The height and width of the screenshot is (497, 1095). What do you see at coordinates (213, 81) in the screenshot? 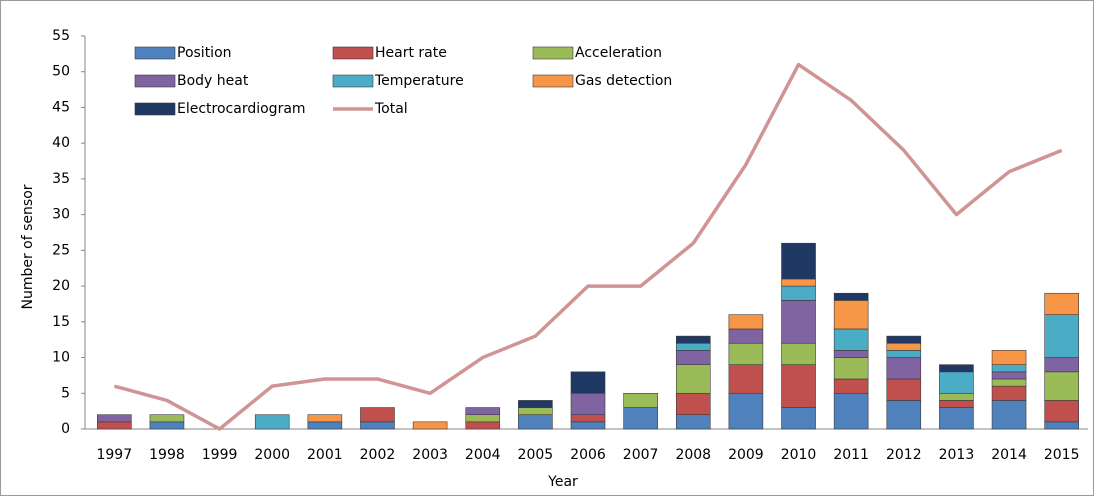
I see `legend-label: Body heat` at bounding box center [213, 81].